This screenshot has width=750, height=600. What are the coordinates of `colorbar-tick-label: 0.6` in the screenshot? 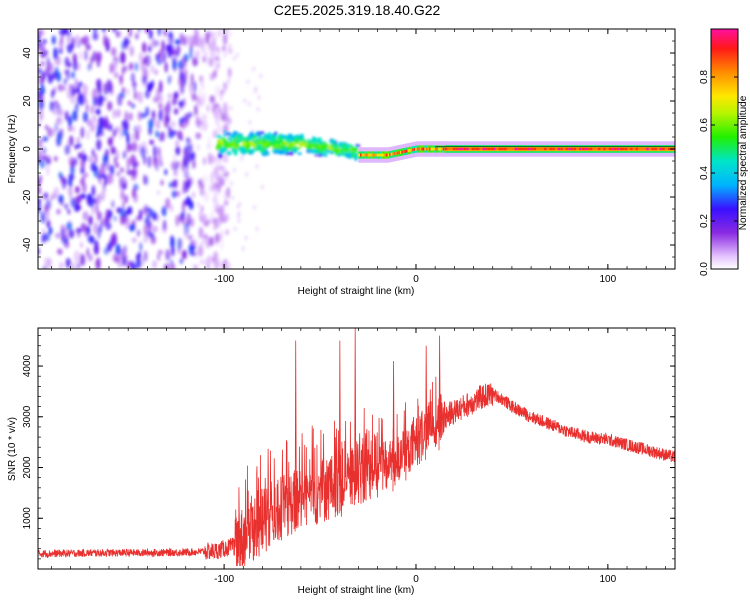 It's located at (704, 125).